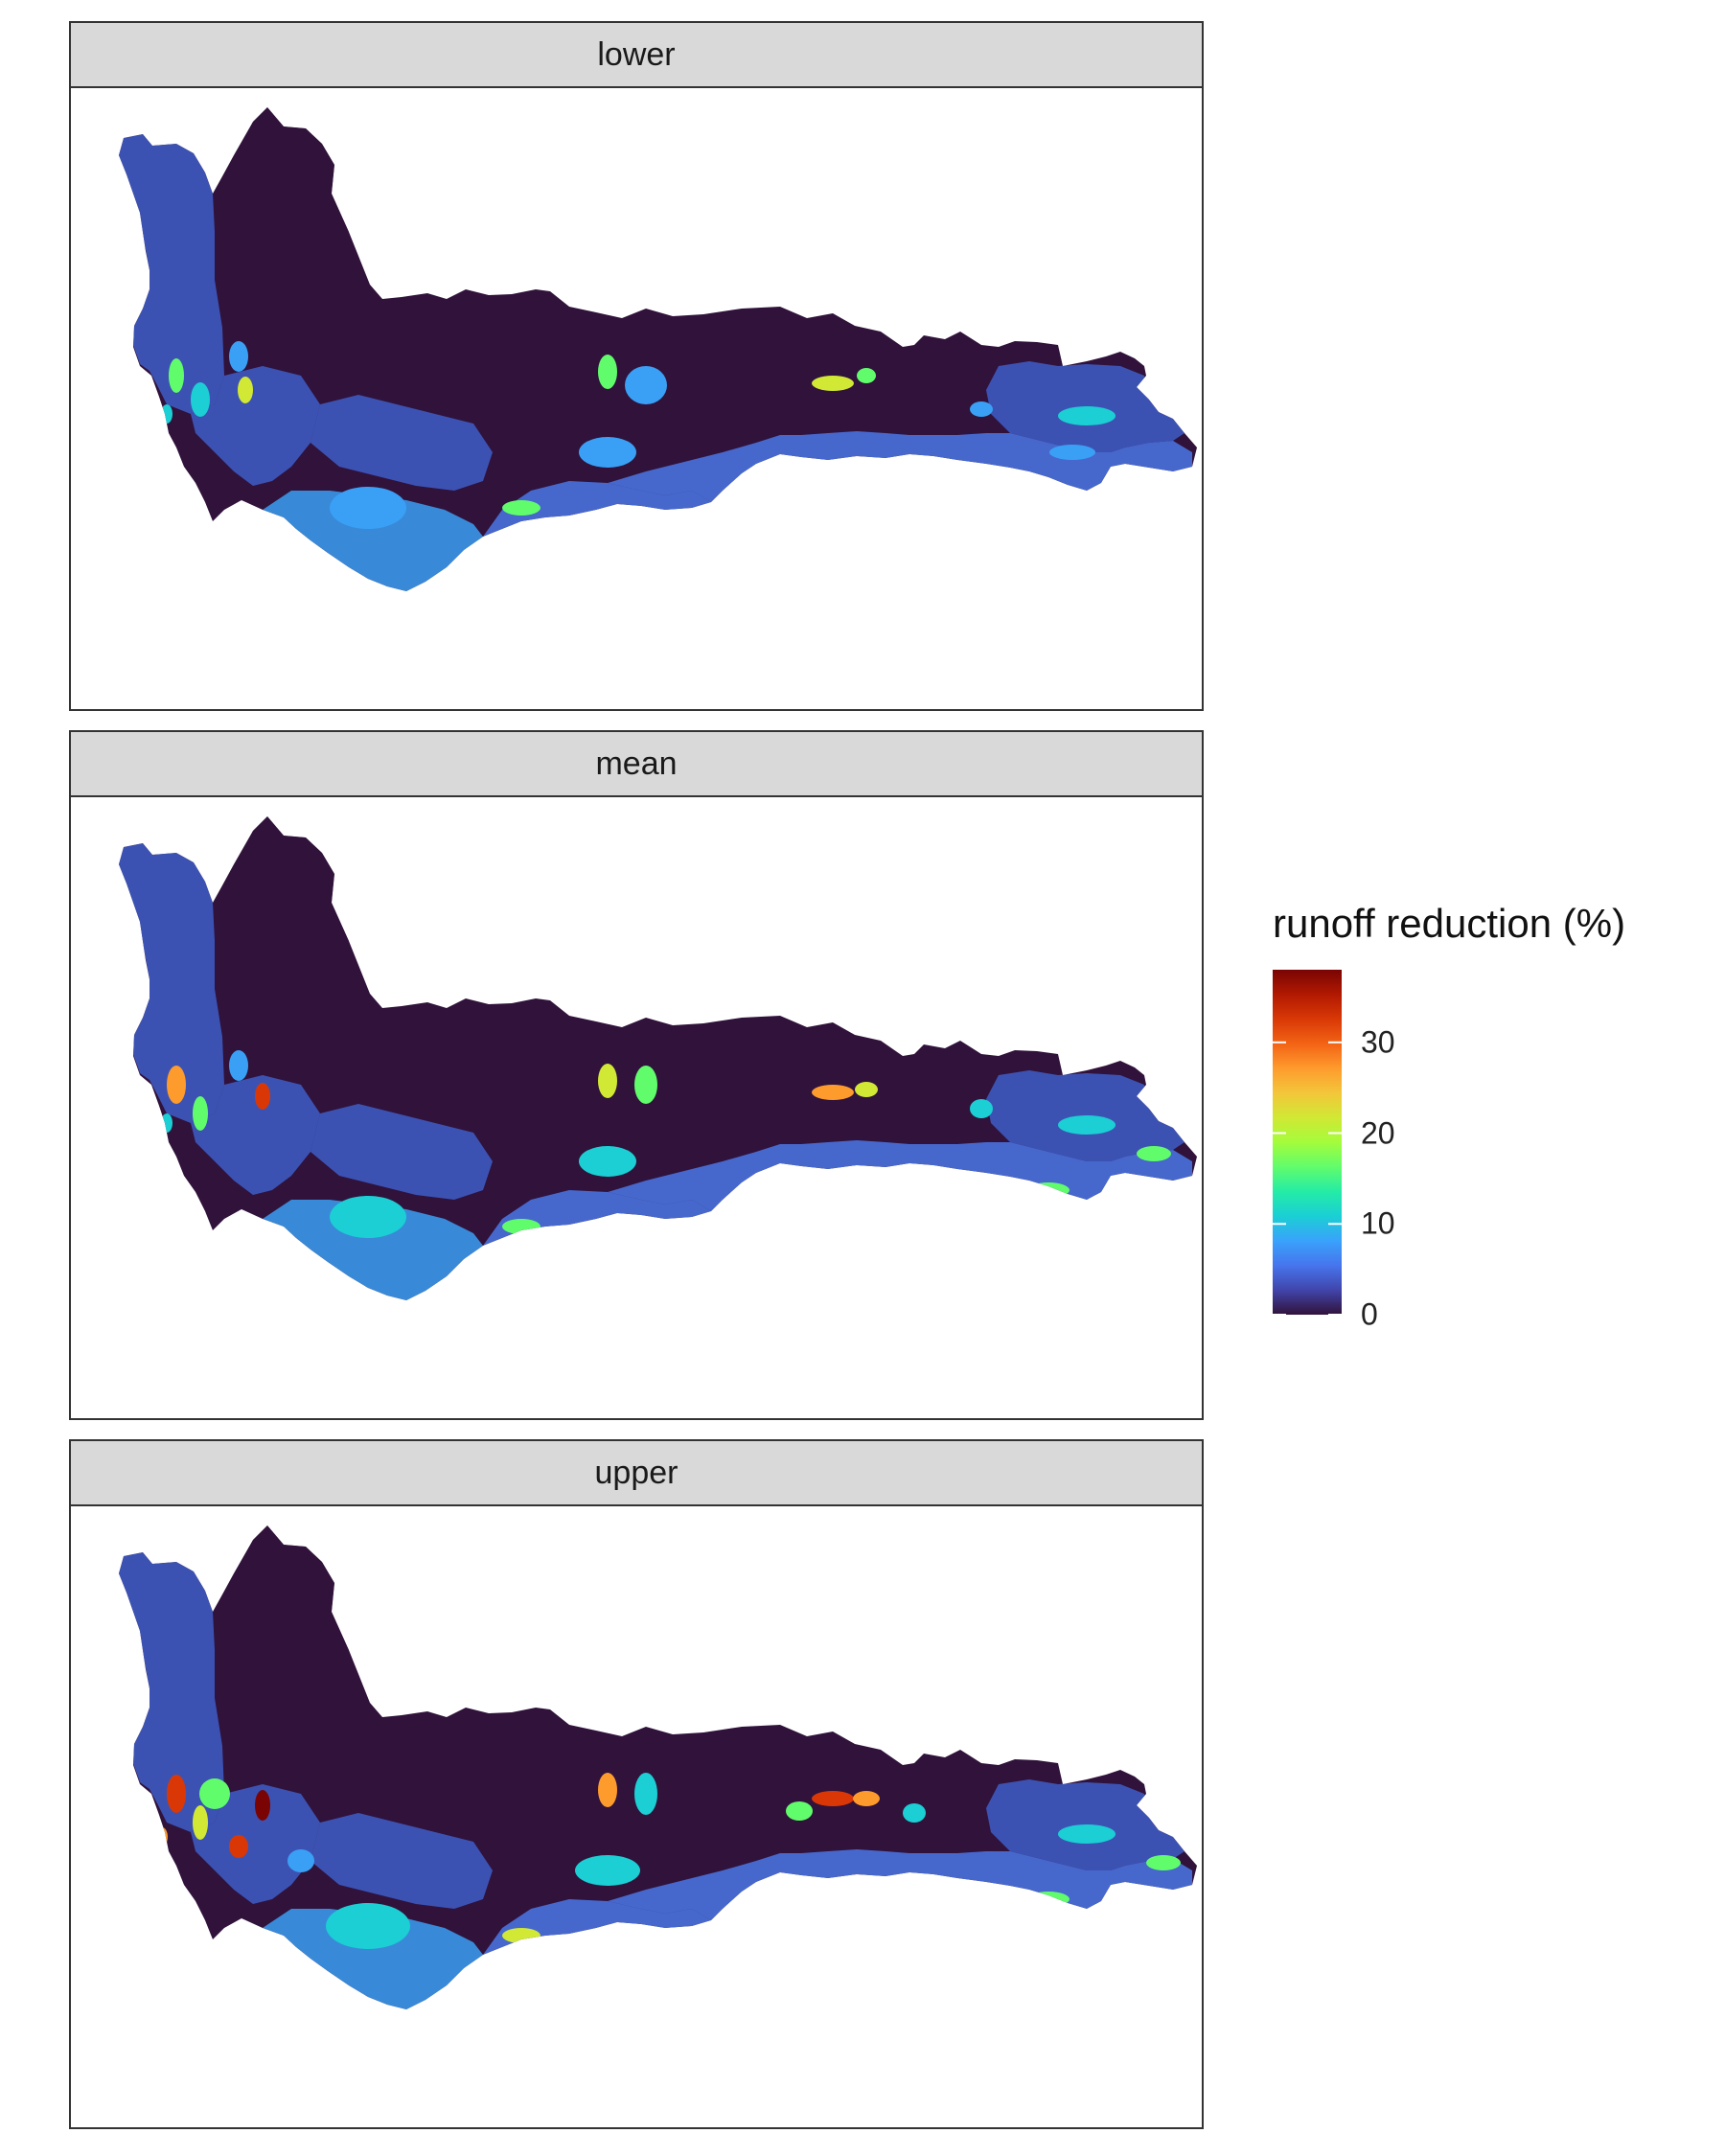 The height and width of the screenshot is (2156, 1725). I want to click on facet-strip-label: mean, so click(636, 763).